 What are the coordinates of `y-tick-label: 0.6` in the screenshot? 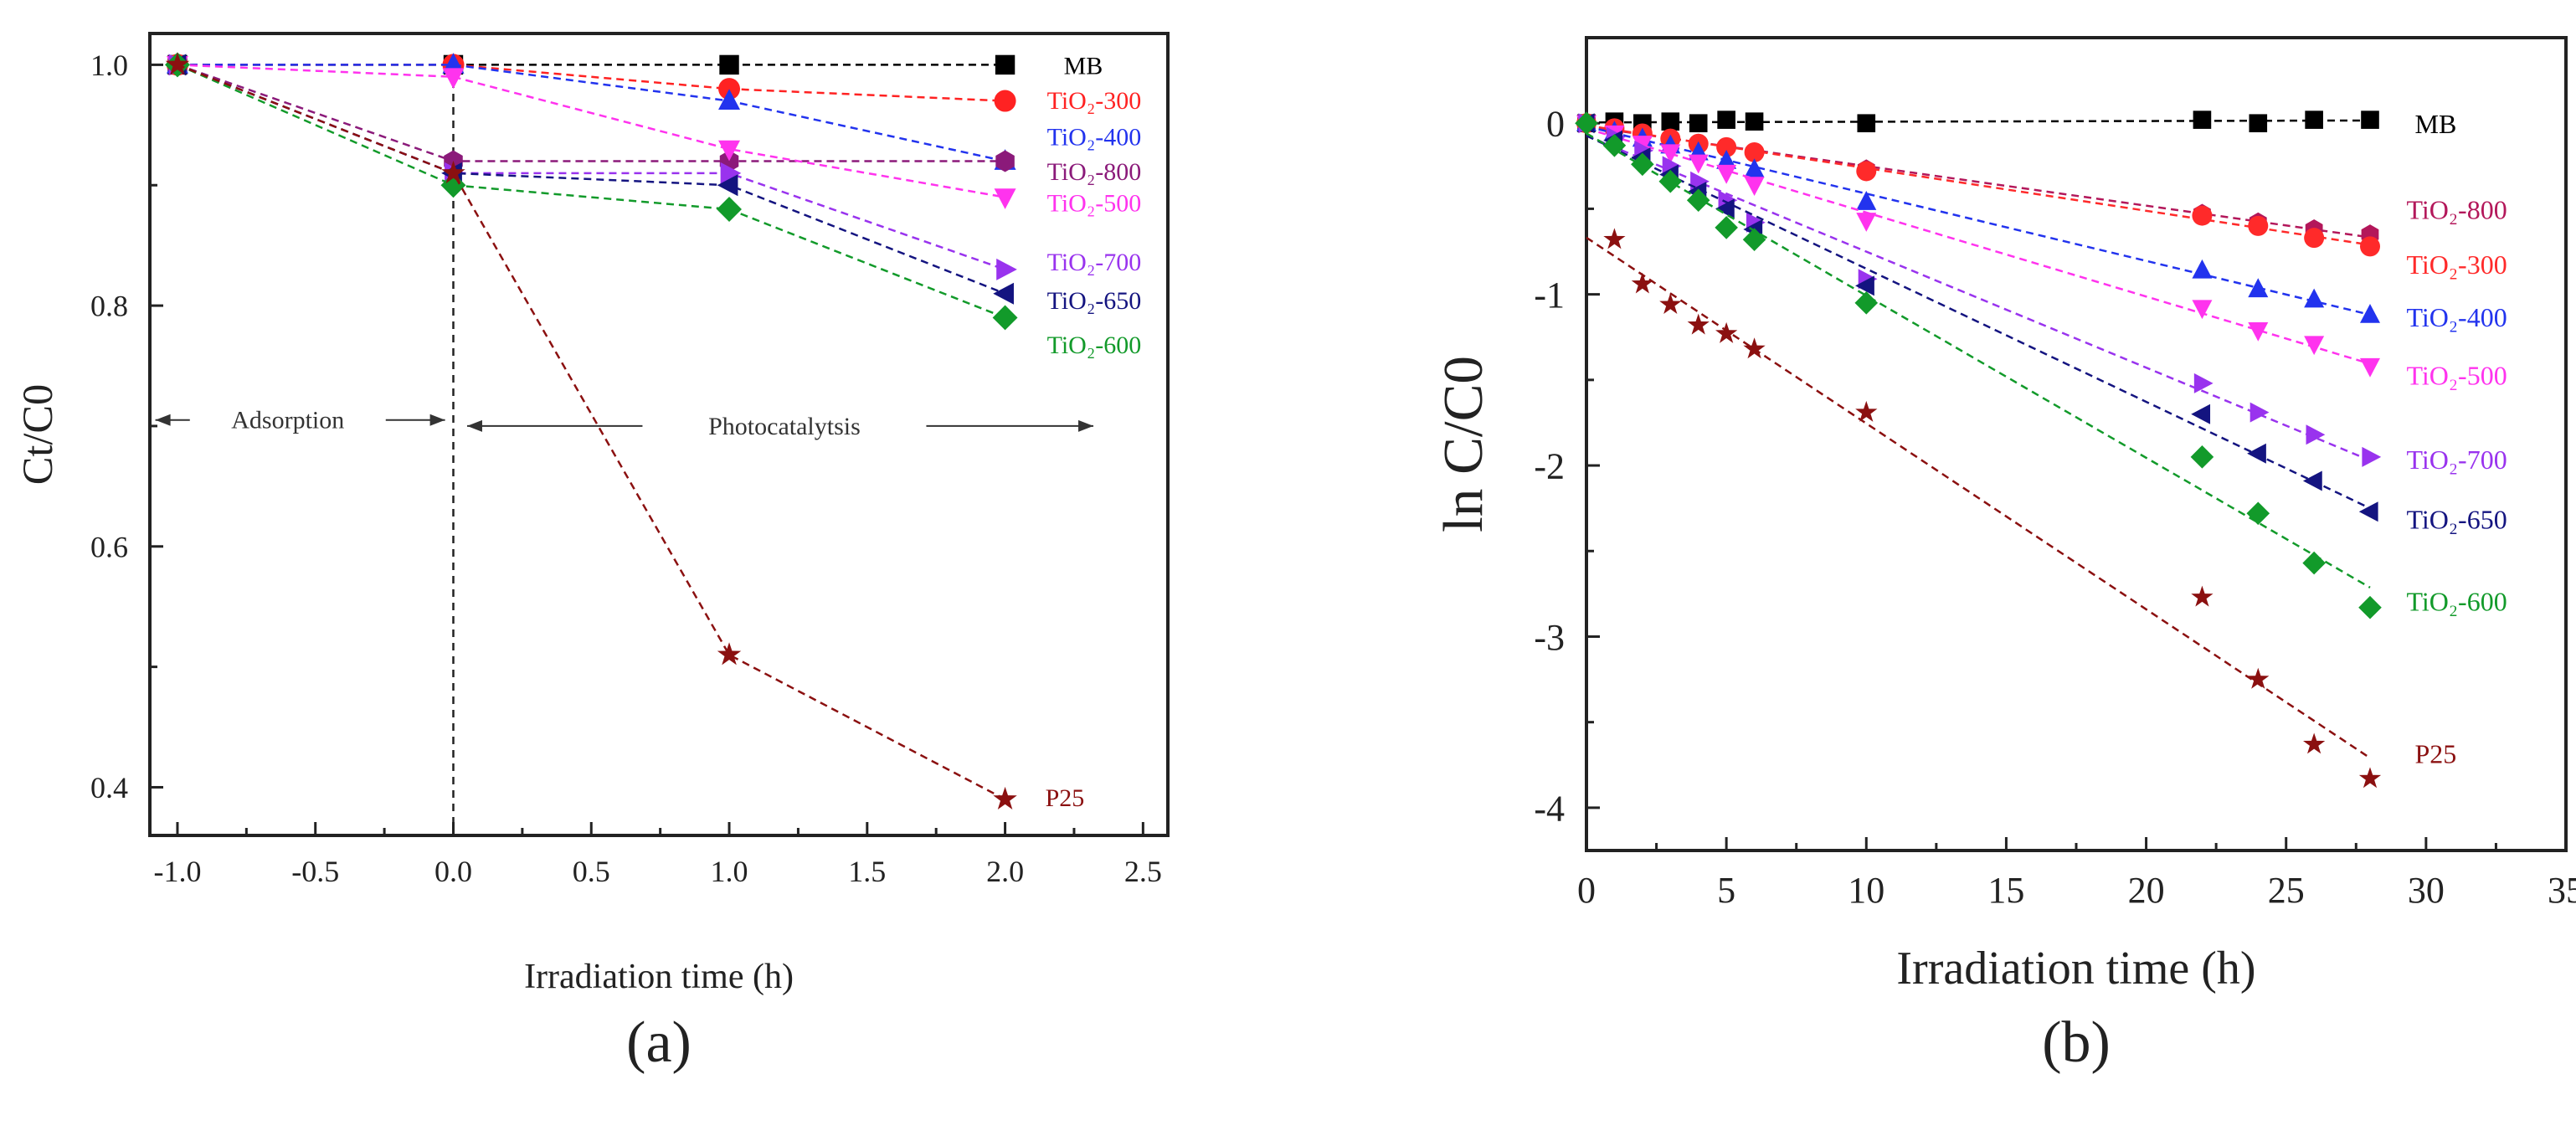 It's located at (109, 547).